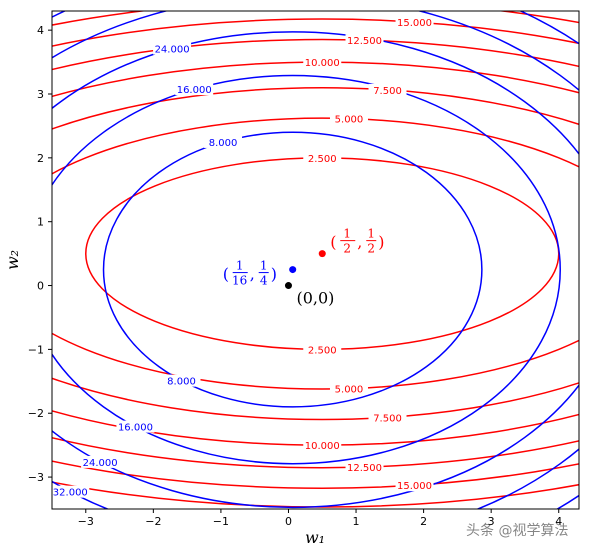 Image resolution: width=590 pixels, height=552 pixels. Describe the element at coordinates (315, 298) in the screenshot. I see `point-label-origin: (0,0)` at that location.